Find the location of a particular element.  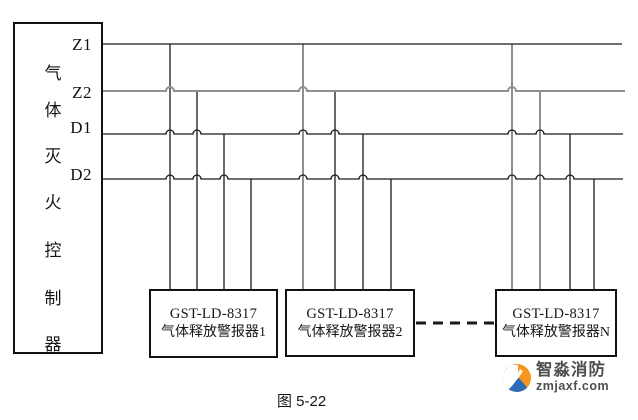

terminal-label-z2: Z2 is located at coordinates (82, 92).